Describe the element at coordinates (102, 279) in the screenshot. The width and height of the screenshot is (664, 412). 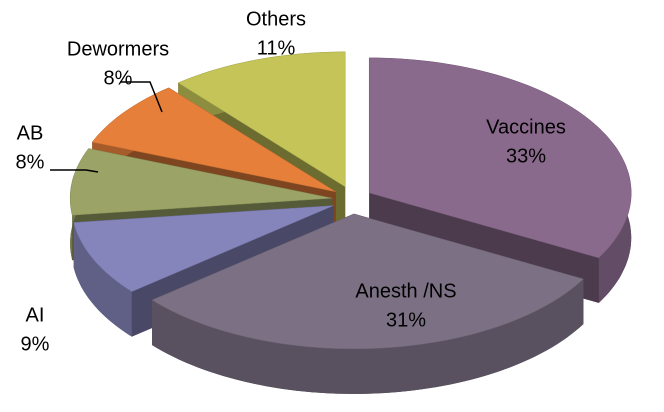
I see `slice-side` at that location.